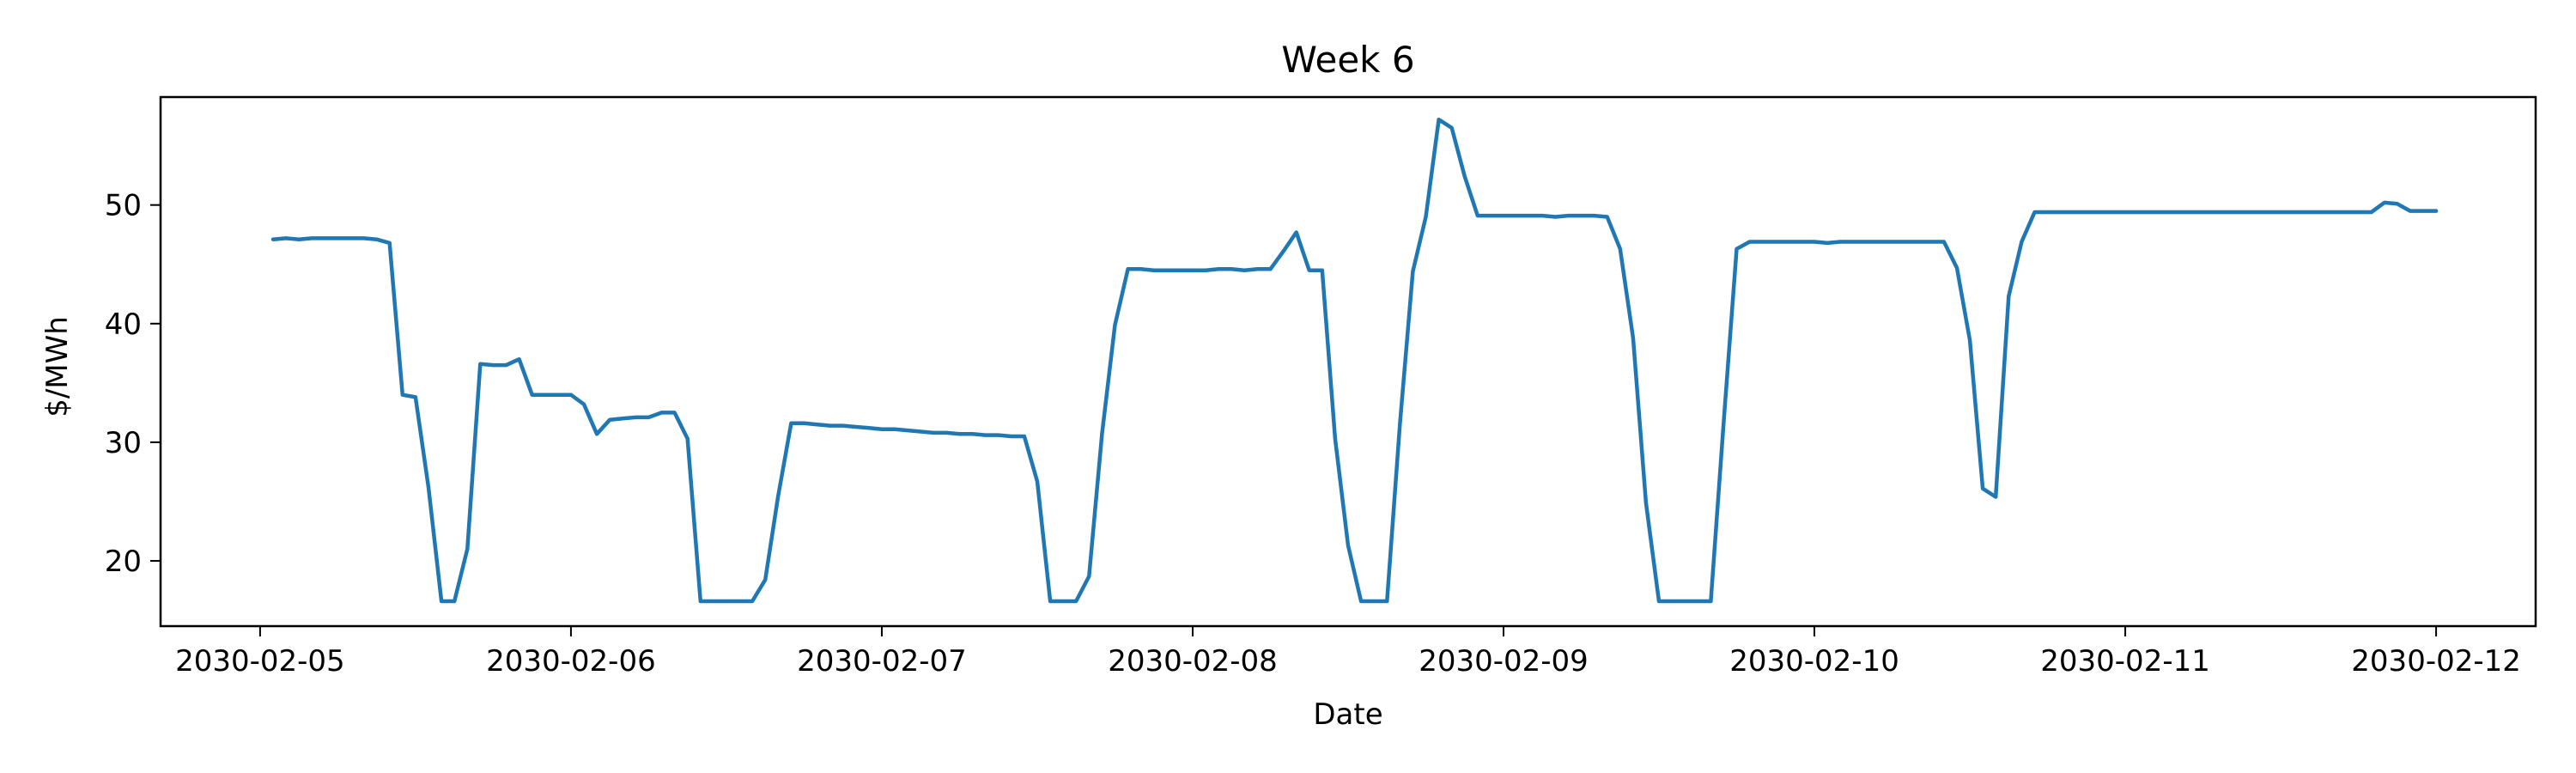  What do you see at coordinates (123, 562) in the screenshot?
I see `y-tick-label: 20` at bounding box center [123, 562].